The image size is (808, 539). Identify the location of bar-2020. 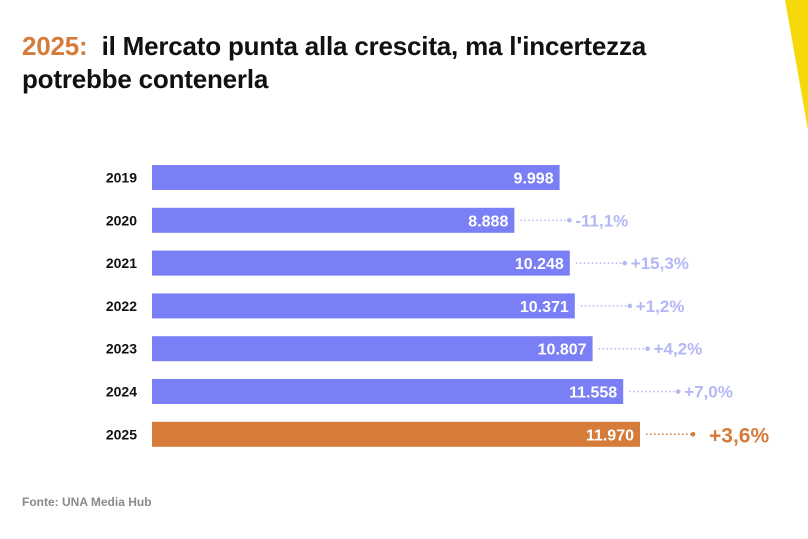
(333, 220).